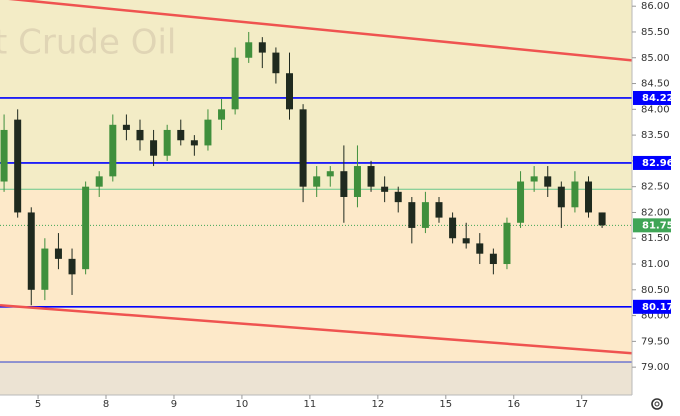  I want to click on y-tick-label: 80.50, so click(655, 290).